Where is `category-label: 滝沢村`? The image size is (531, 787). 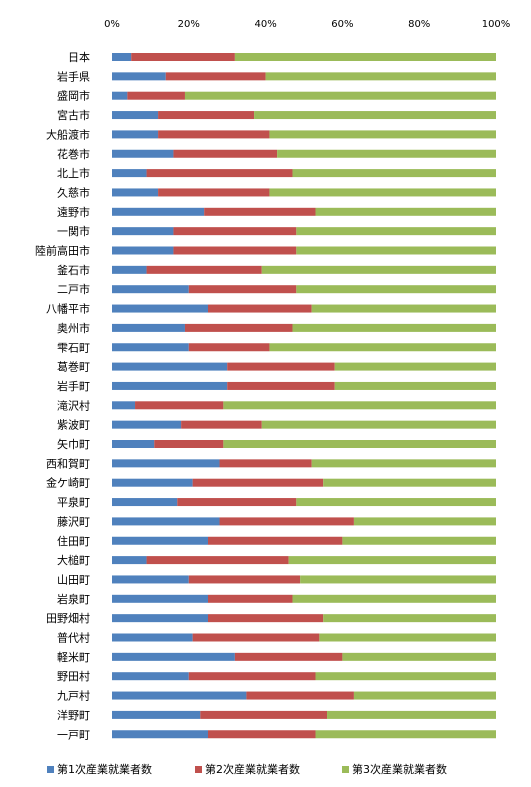 category-label: 滝沢村 is located at coordinates (73, 405).